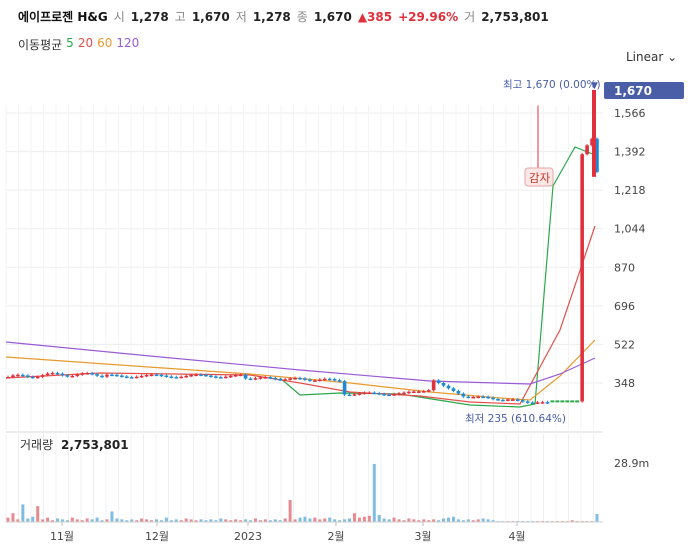 The image size is (695, 556). I want to click on x-tick-label: 2월, so click(335, 536).